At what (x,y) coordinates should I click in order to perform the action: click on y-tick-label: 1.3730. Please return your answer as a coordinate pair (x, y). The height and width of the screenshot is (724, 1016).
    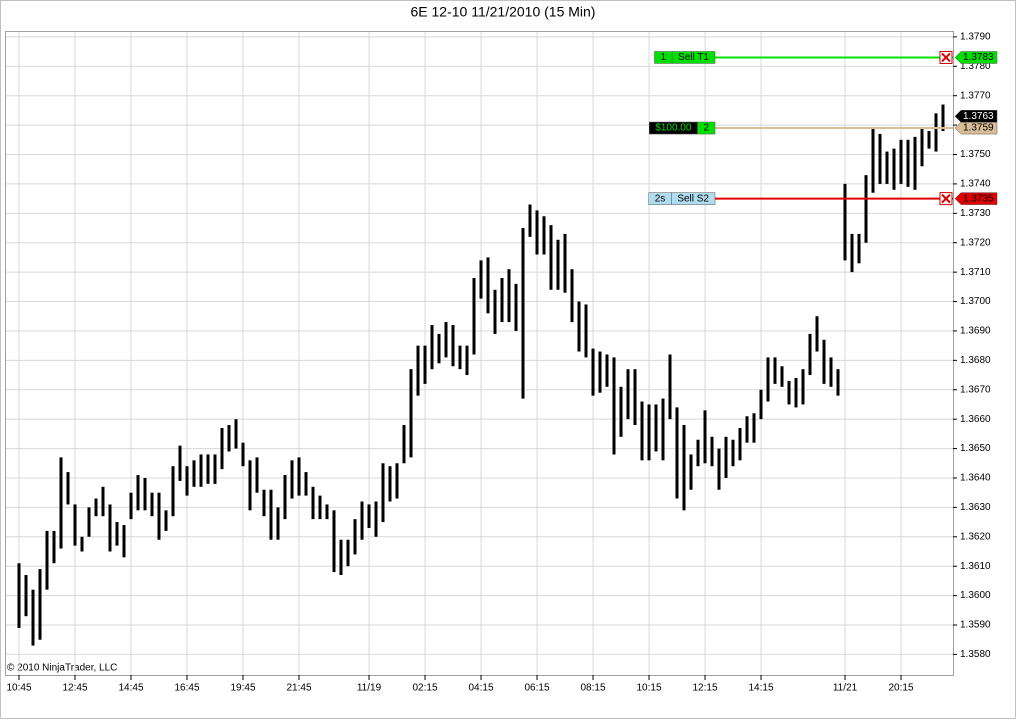
    Looking at the image, I should click on (975, 213).